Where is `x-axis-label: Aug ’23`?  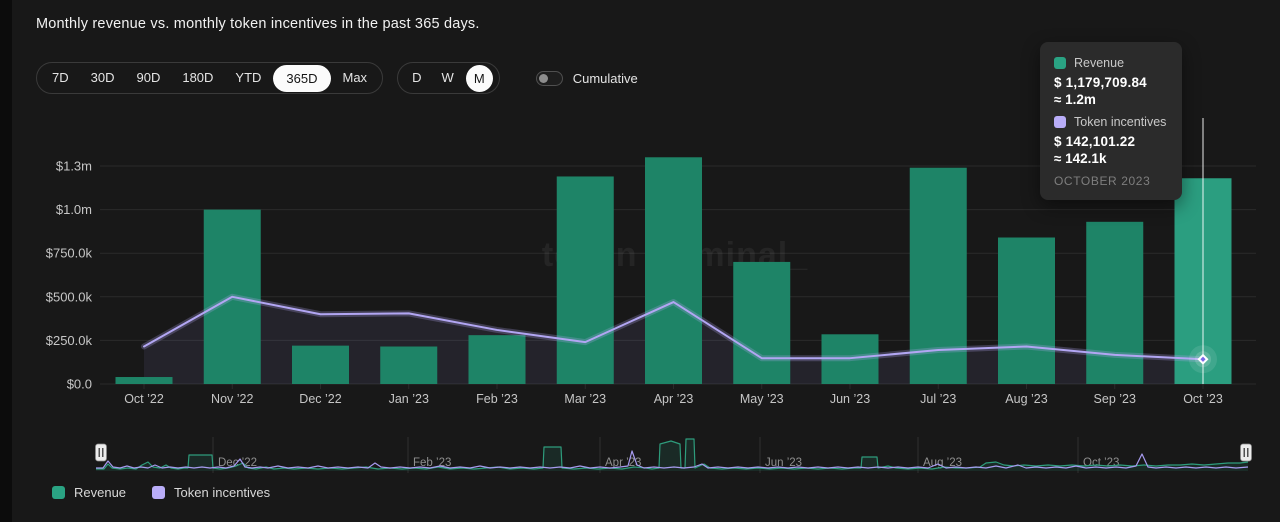 x-axis-label: Aug ’23 is located at coordinates (1026, 399).